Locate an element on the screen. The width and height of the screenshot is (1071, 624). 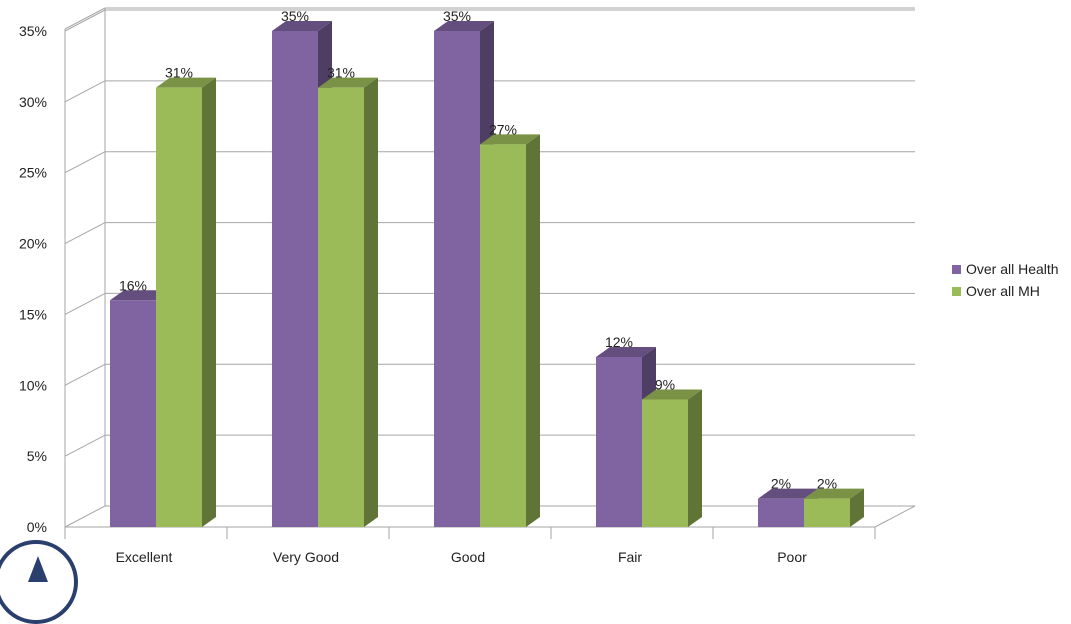
data-label: 27% is located at coordinates (503, 129).